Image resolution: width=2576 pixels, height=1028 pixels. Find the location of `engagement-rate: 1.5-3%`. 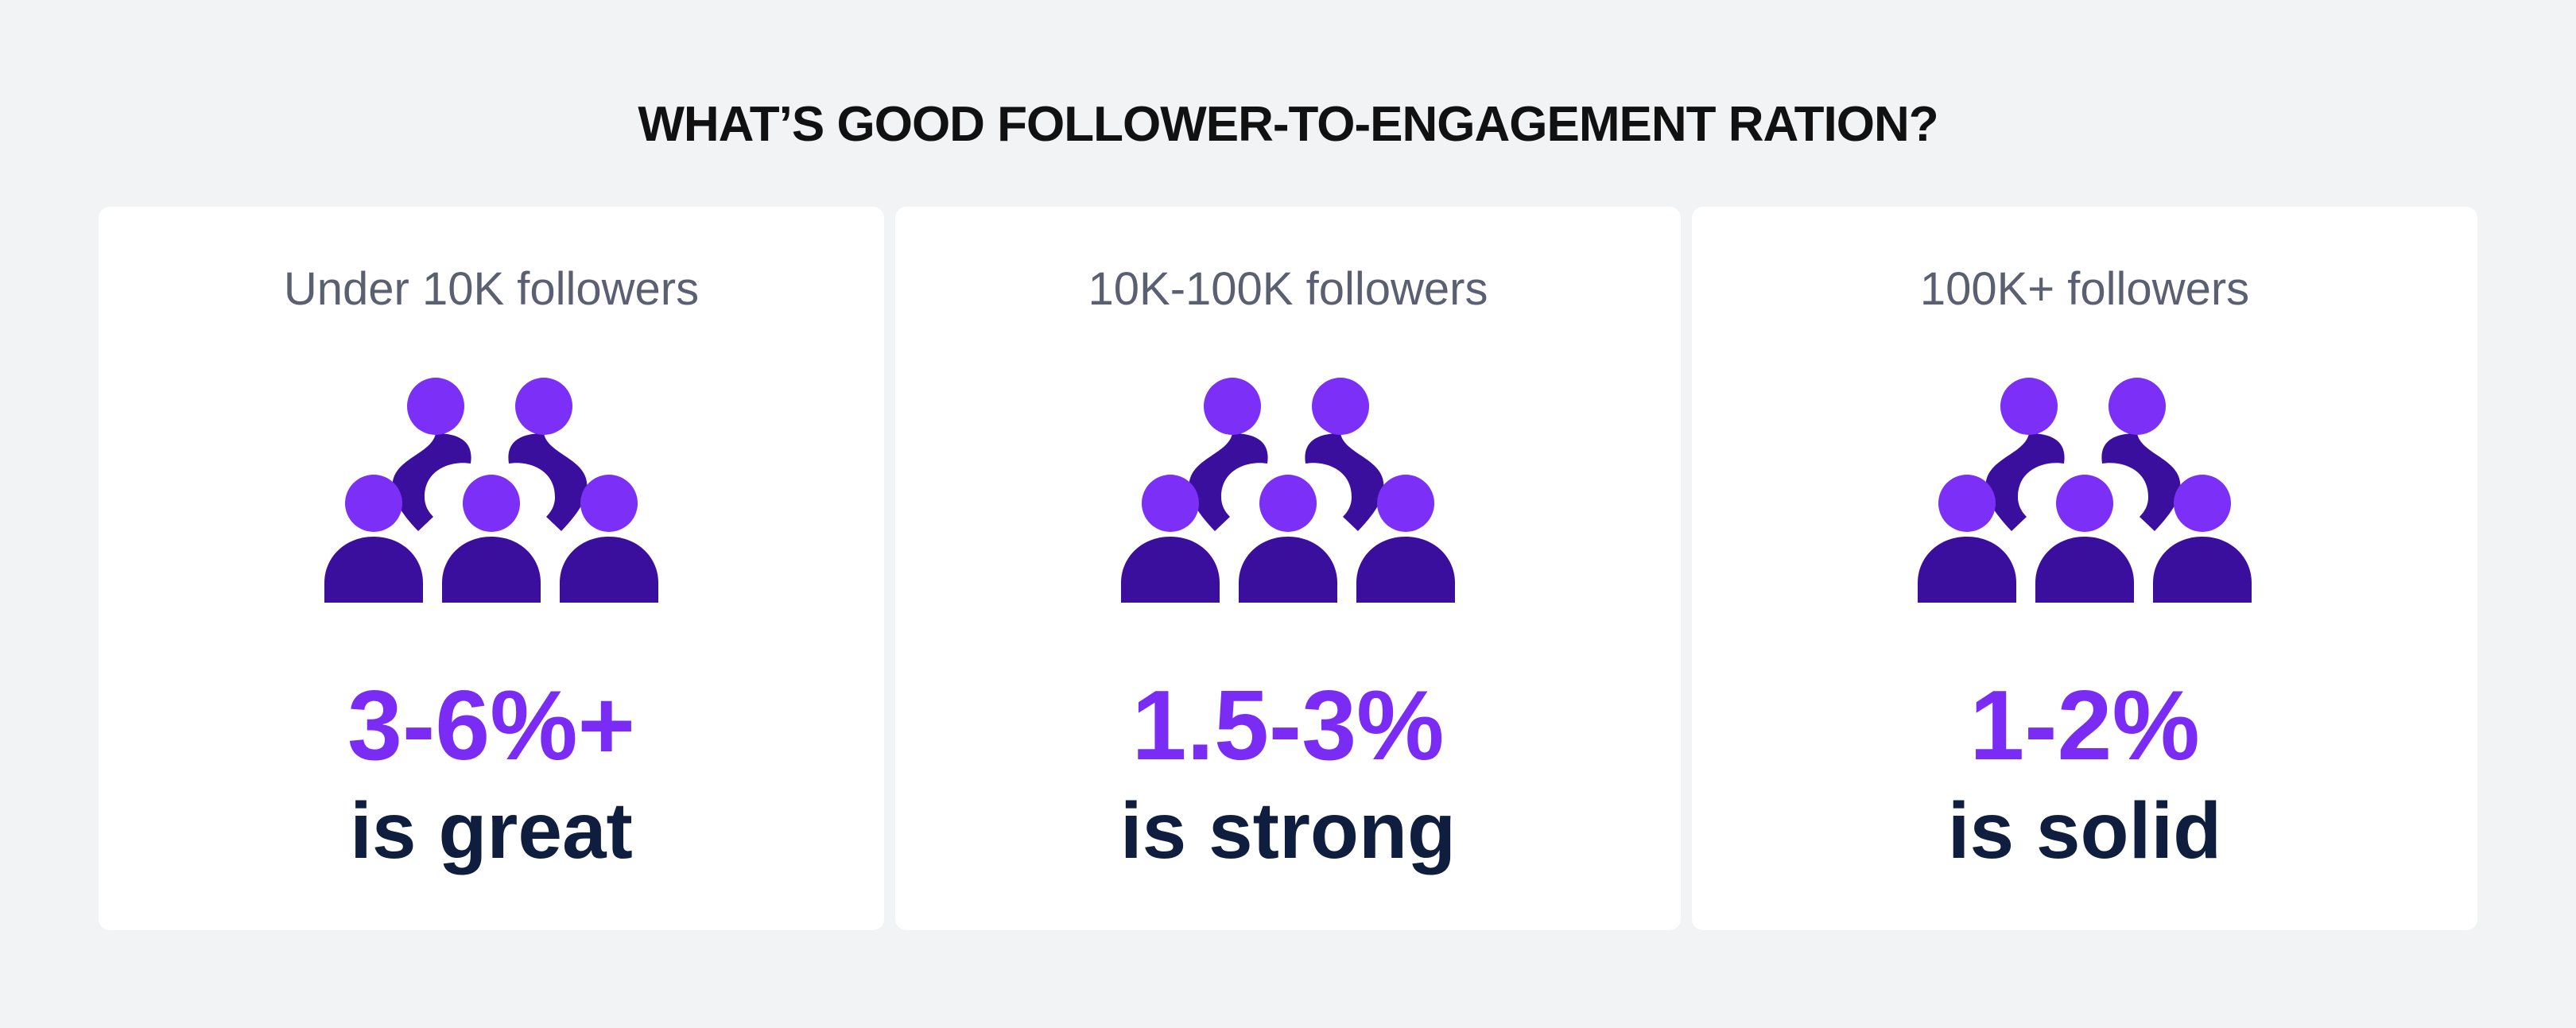

engagement-rate: 1.5-3% is located at coordinates (1288, 726).